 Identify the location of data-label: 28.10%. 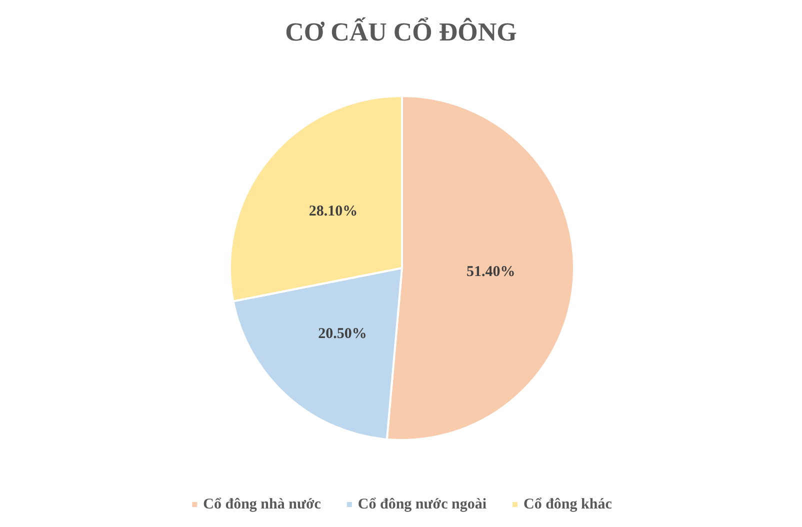
(333, 211).